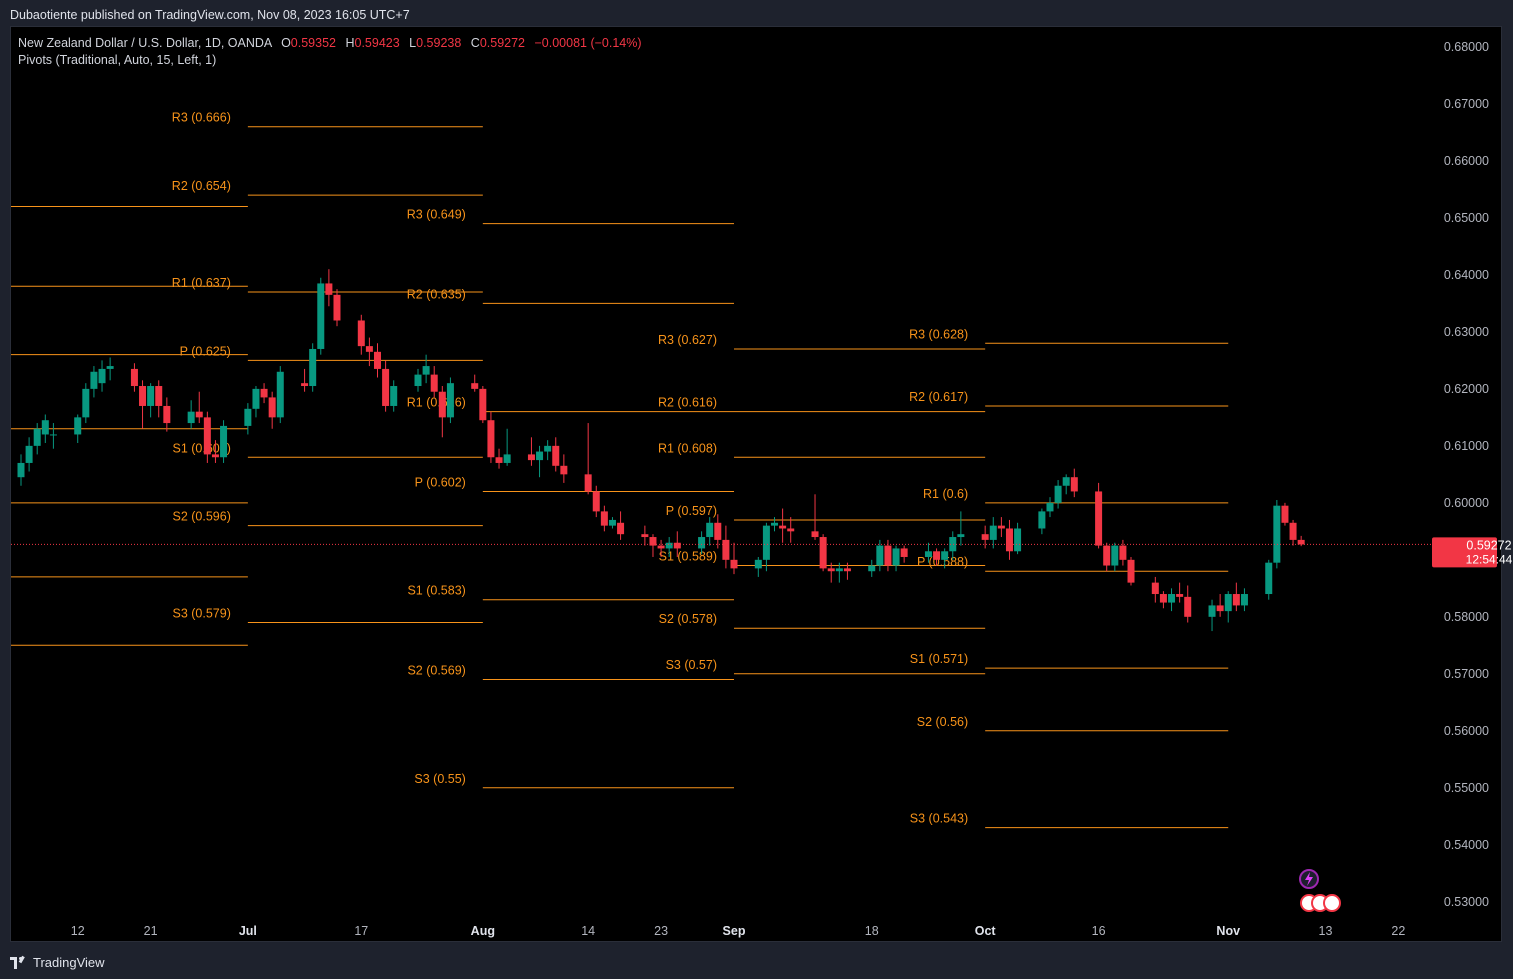  What do you see at coordinates (939, 659) in the screenshot?
I see `pivot-label-s1: S1 (0.571)` at bounding box center [939, 659].